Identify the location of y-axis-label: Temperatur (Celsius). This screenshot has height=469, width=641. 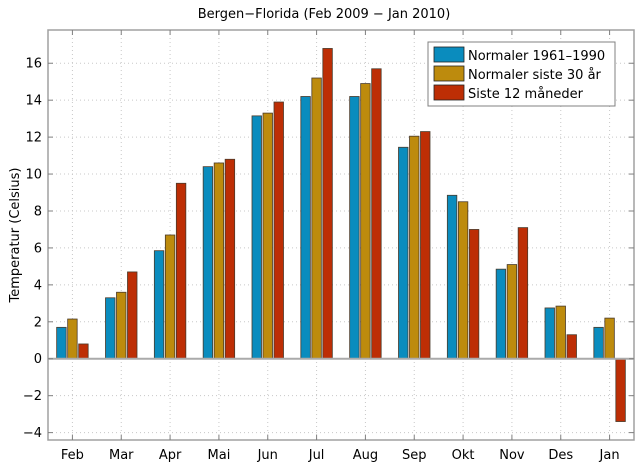
(15, 236).